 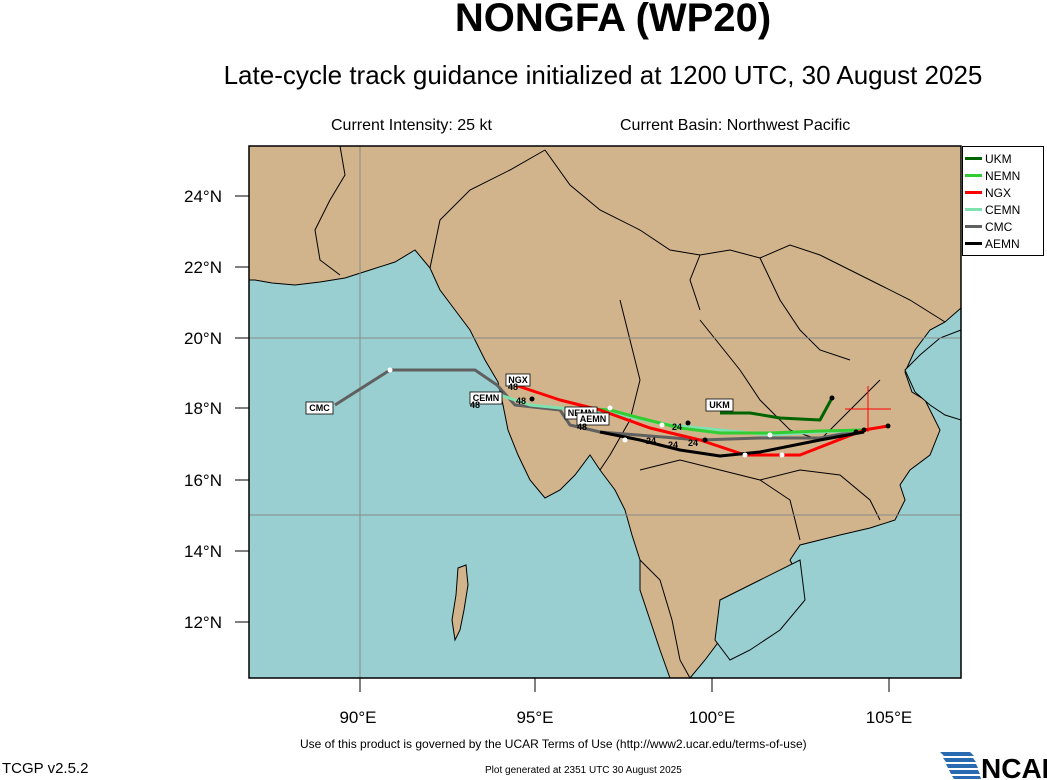 I want to click on track-nemn, so click(x=722, y=420).